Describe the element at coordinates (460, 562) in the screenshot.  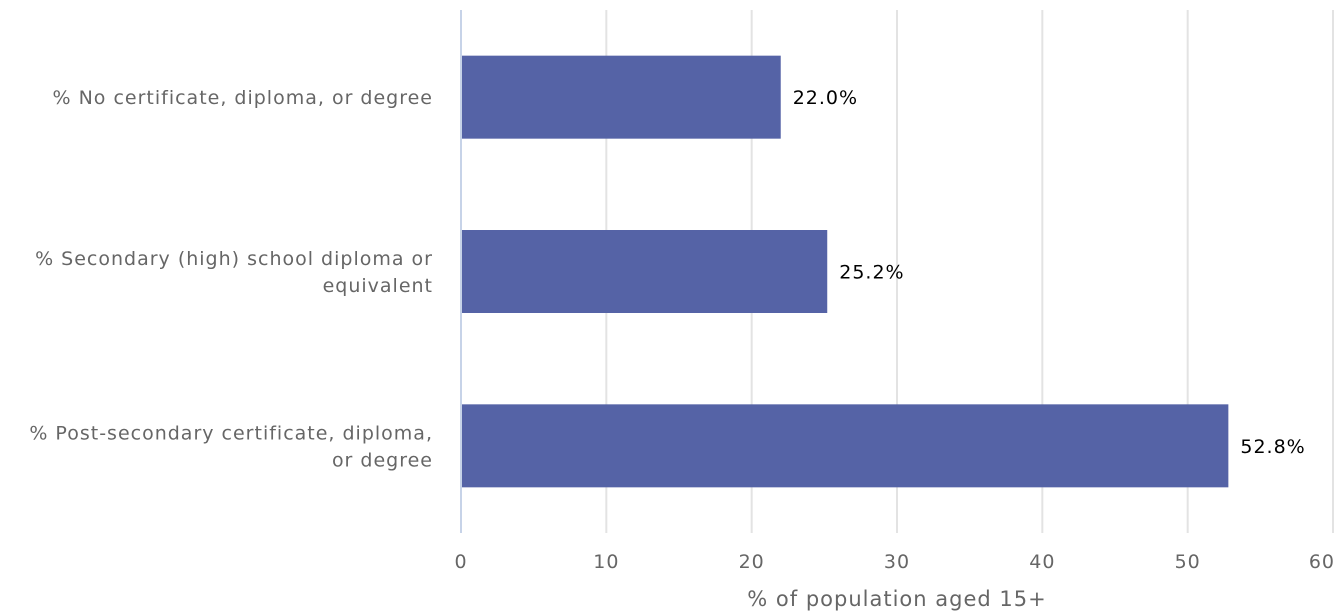
I see `x-tick-label: 0` at that location.